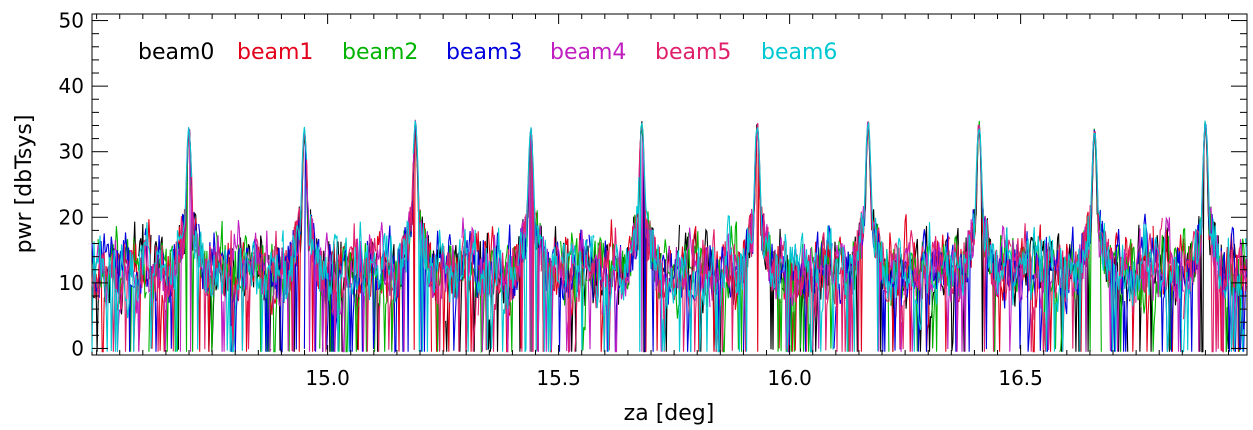 This screenshot has height=430, width=1253. What do you see at coordinates (789, 378) in the screenshot?
I see `x-tick-label: 16.0` at bounding box center [789, 378].